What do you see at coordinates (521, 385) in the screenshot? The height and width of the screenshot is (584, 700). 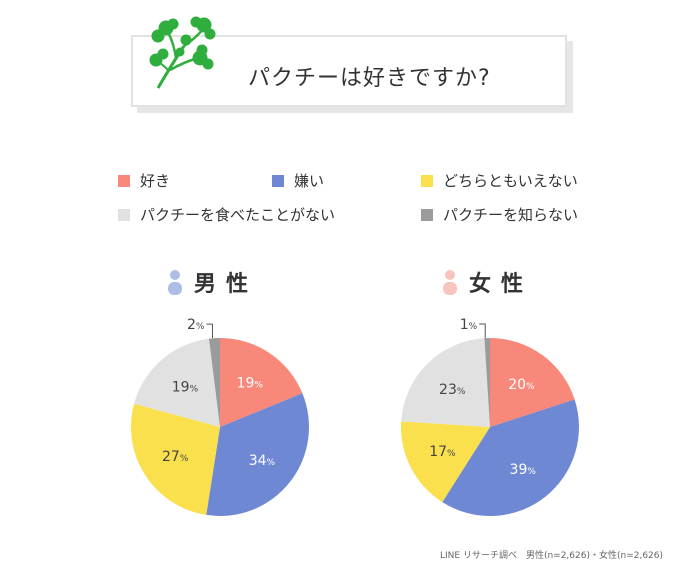 I see `data-label-like: 20%` at bounding box center [521, 385].